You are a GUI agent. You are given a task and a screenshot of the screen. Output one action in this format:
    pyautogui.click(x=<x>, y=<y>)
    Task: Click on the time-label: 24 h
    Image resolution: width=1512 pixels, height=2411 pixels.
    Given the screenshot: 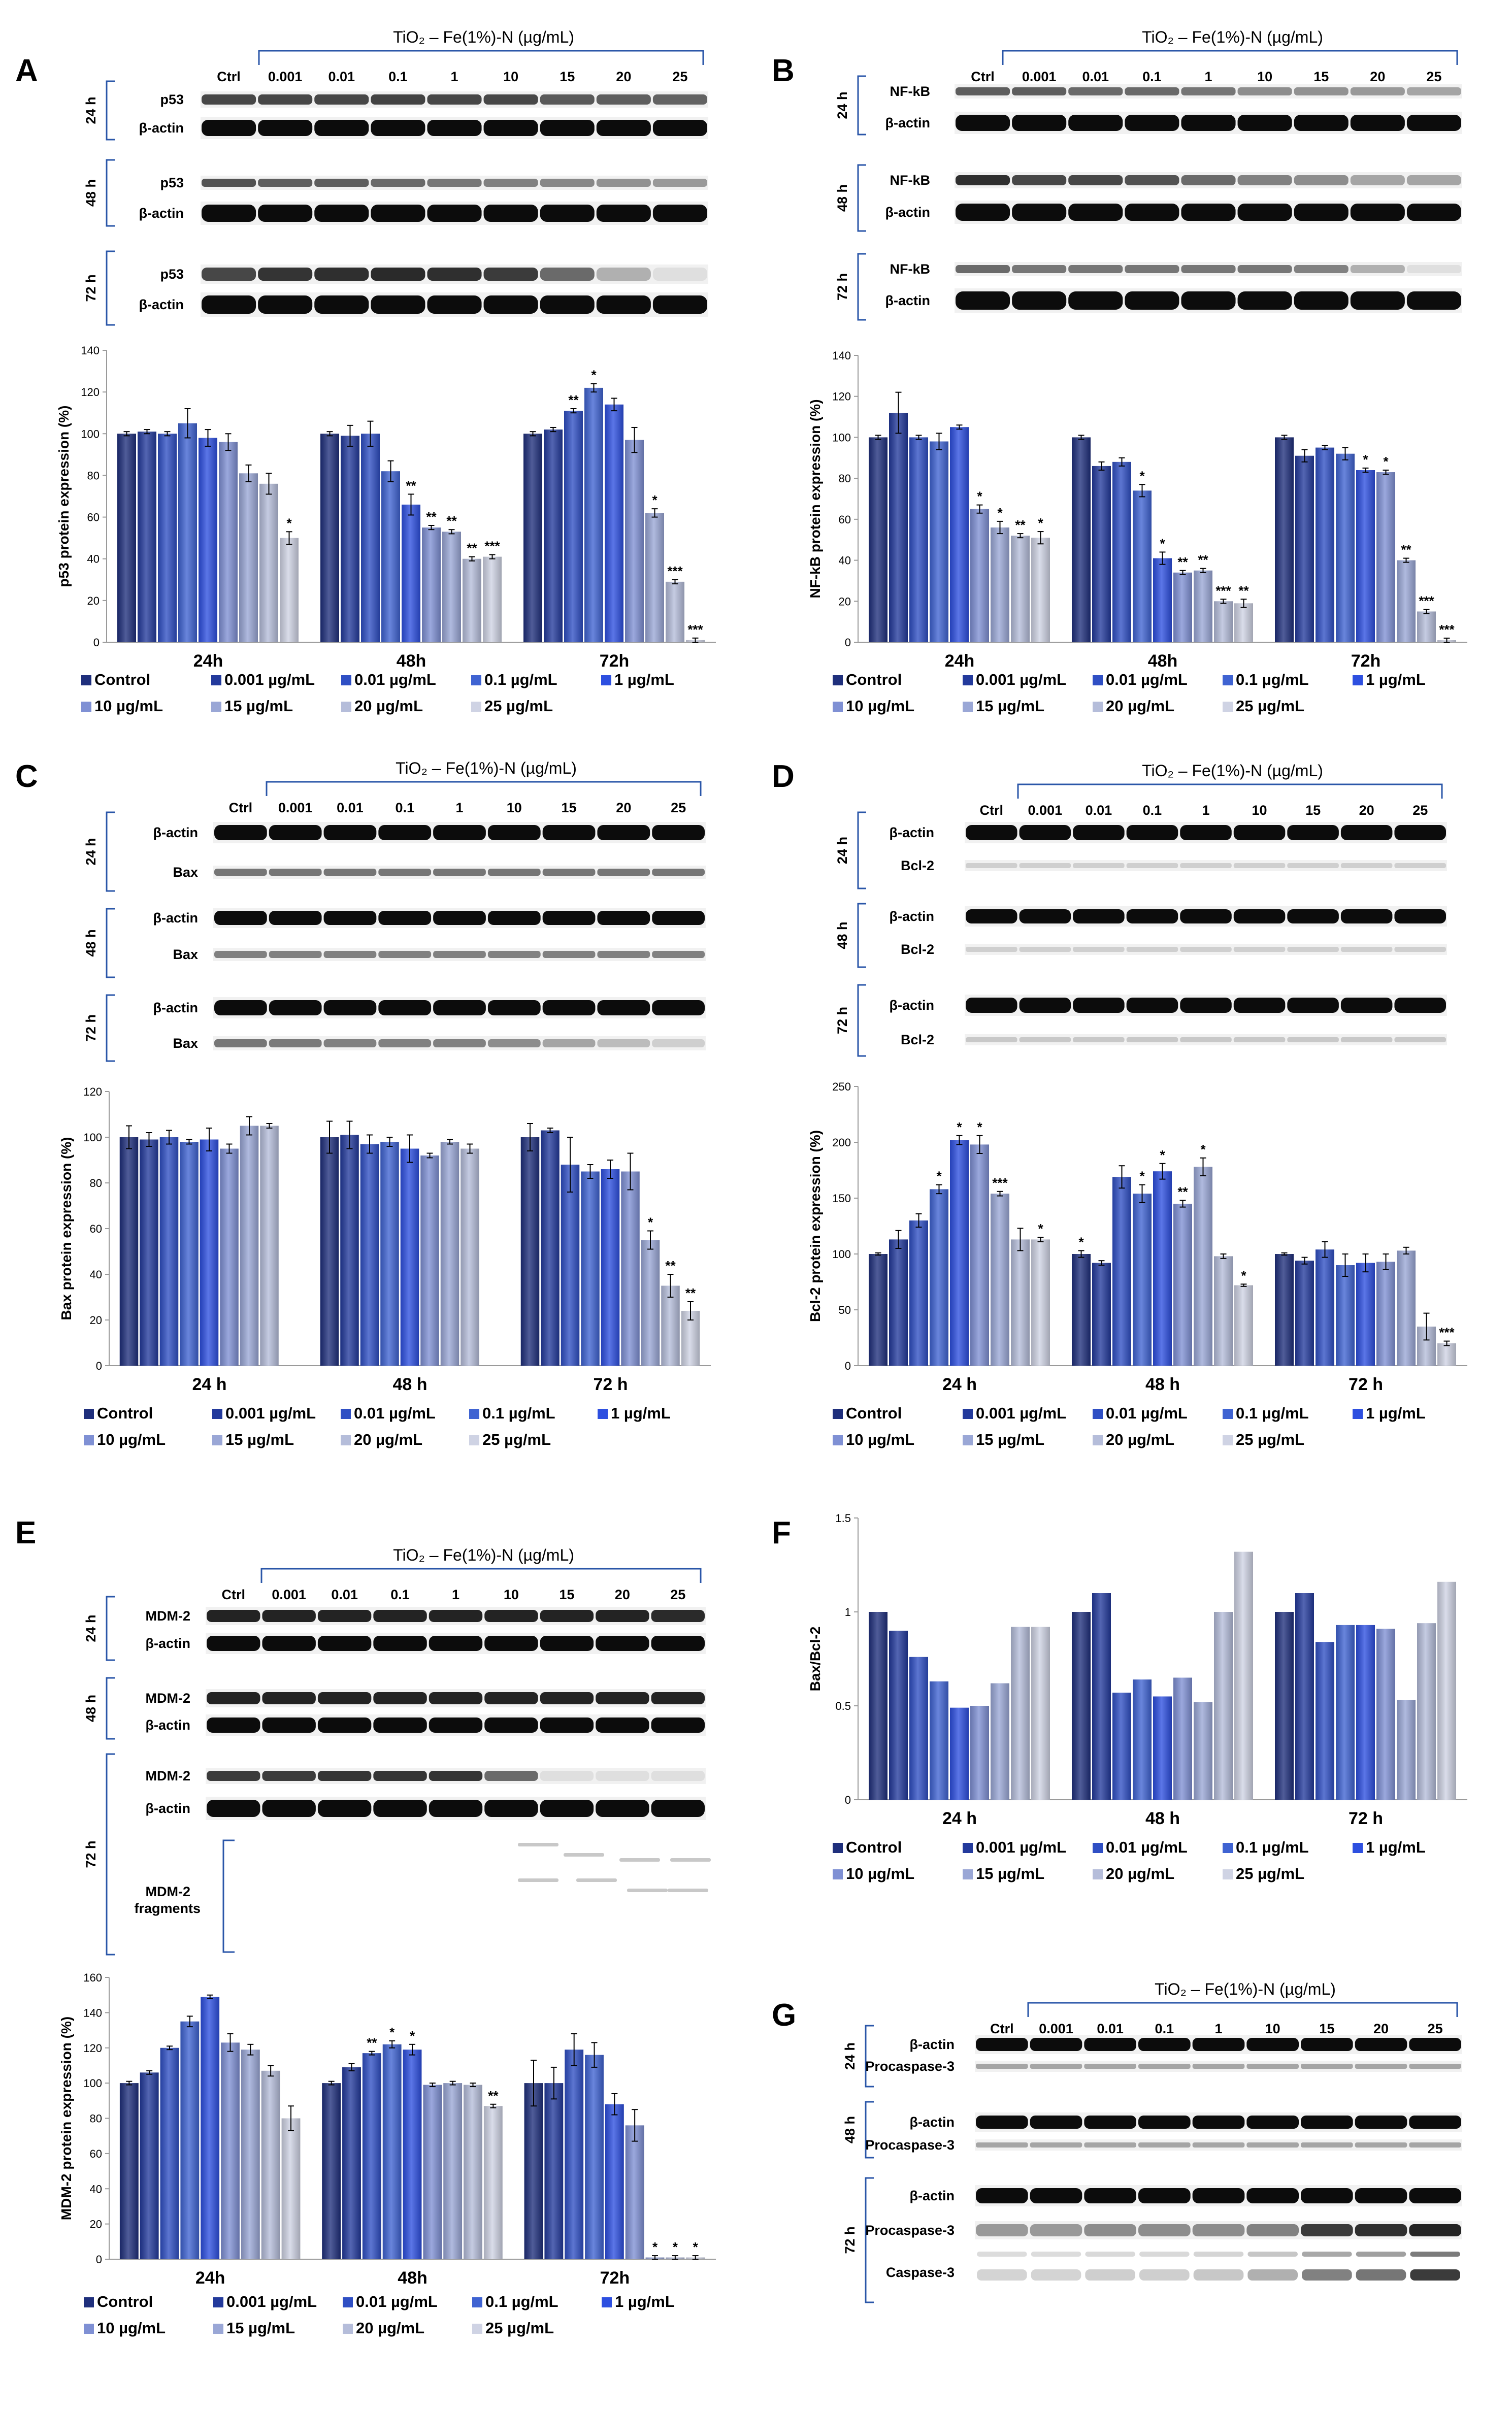 What is the action you would take?
    pyautogui.click(x=90, y=851)
    